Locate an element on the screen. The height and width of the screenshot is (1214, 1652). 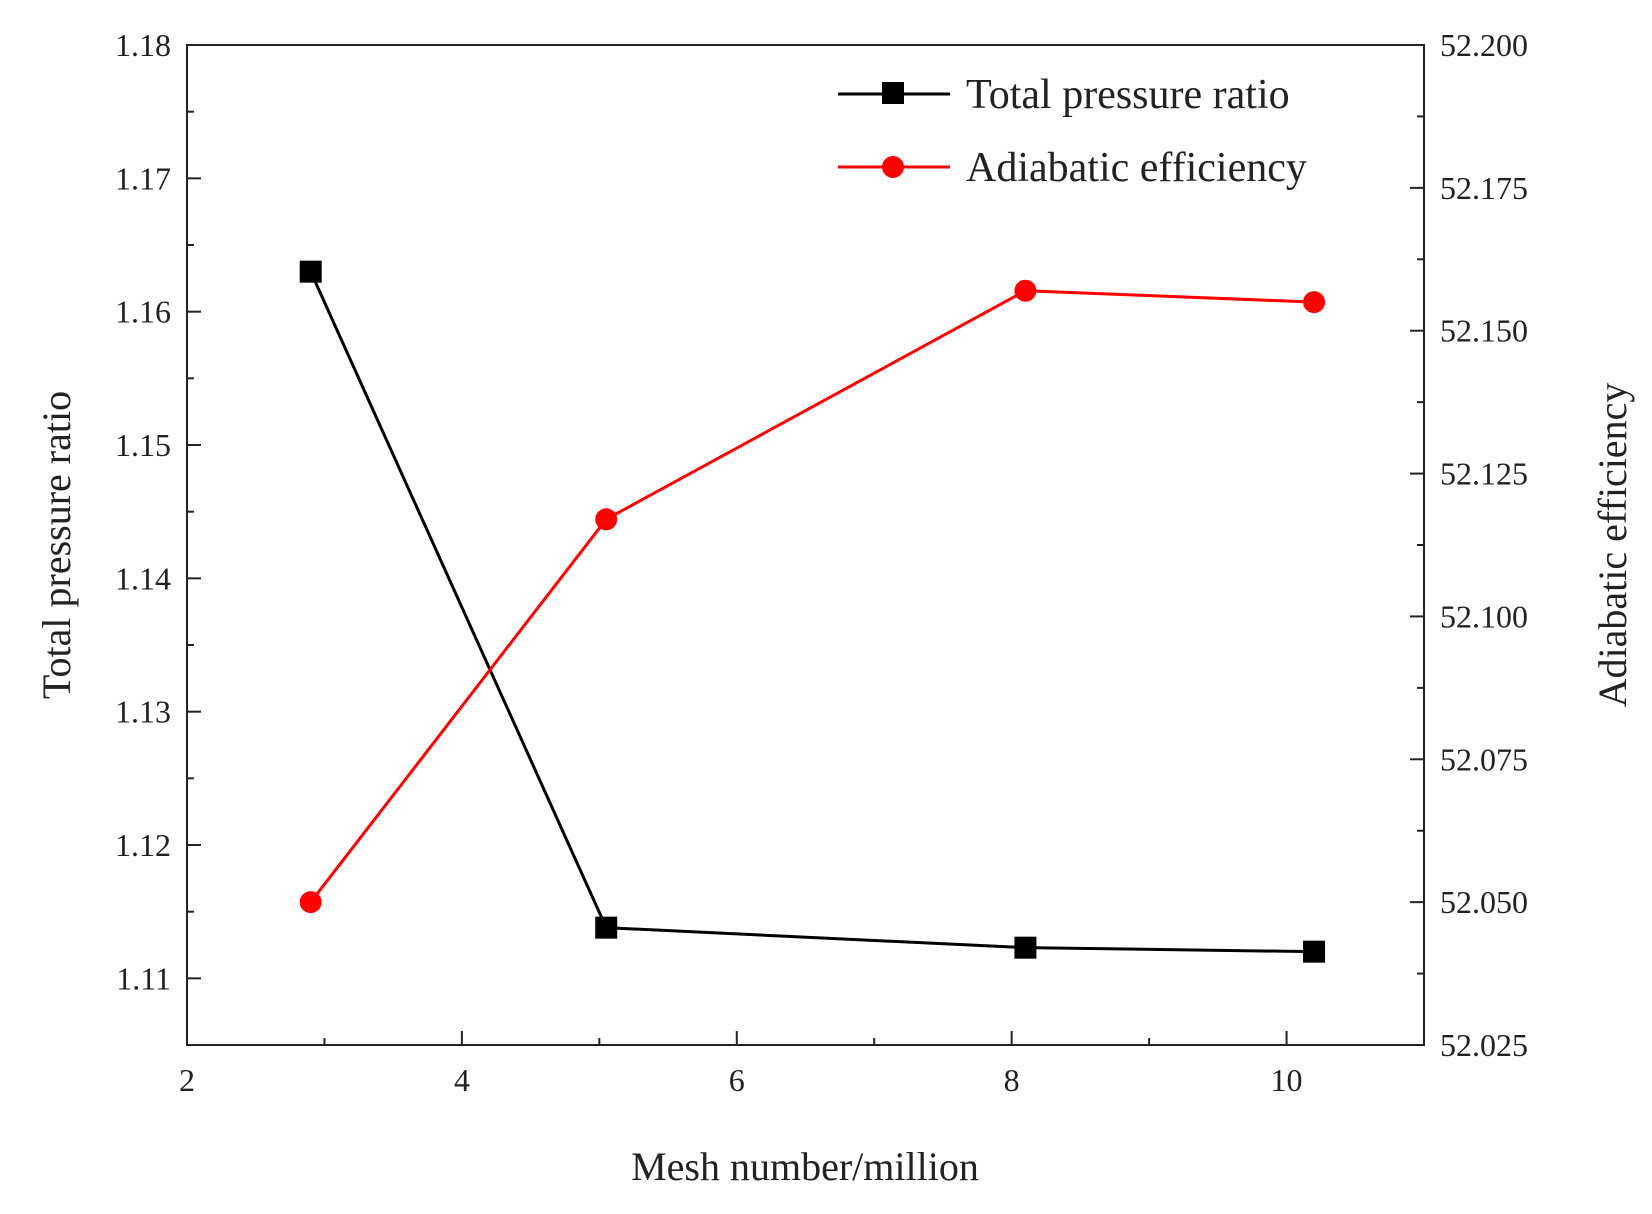
legend-marker-total-pressure-ratio is located at coordinates (893, 93).